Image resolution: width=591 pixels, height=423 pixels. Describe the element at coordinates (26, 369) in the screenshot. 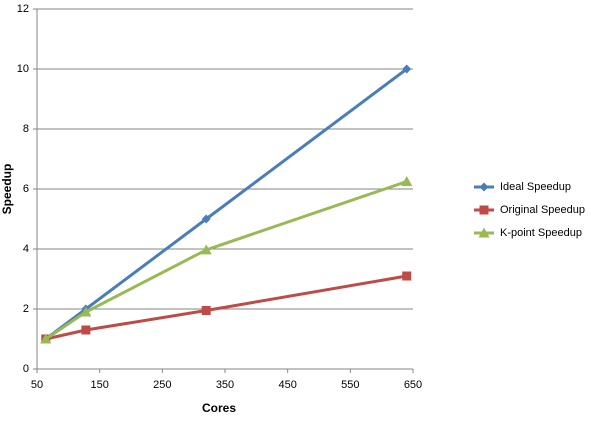

I see `y-tick-label: 0` at that location.